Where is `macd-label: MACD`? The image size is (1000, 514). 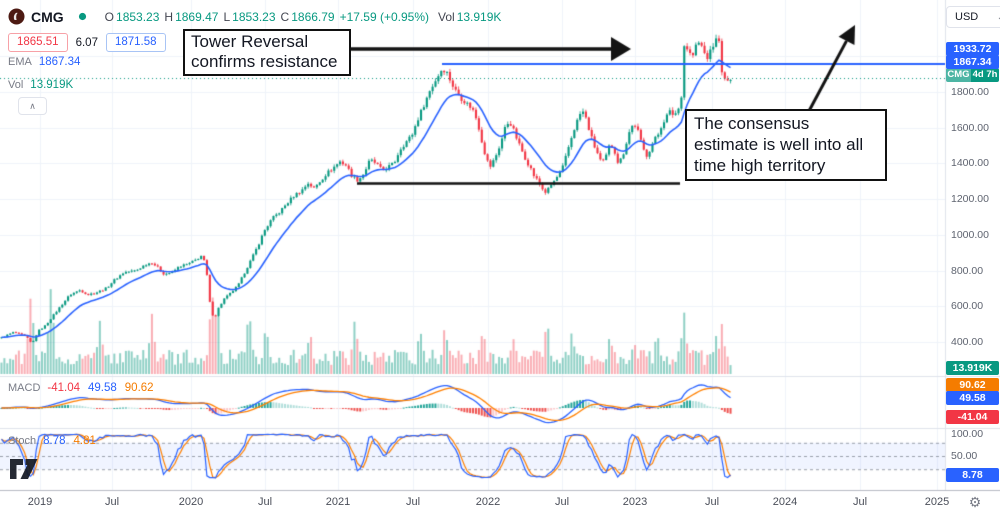
macd-label: MACD is located at coordinates (24, 388).